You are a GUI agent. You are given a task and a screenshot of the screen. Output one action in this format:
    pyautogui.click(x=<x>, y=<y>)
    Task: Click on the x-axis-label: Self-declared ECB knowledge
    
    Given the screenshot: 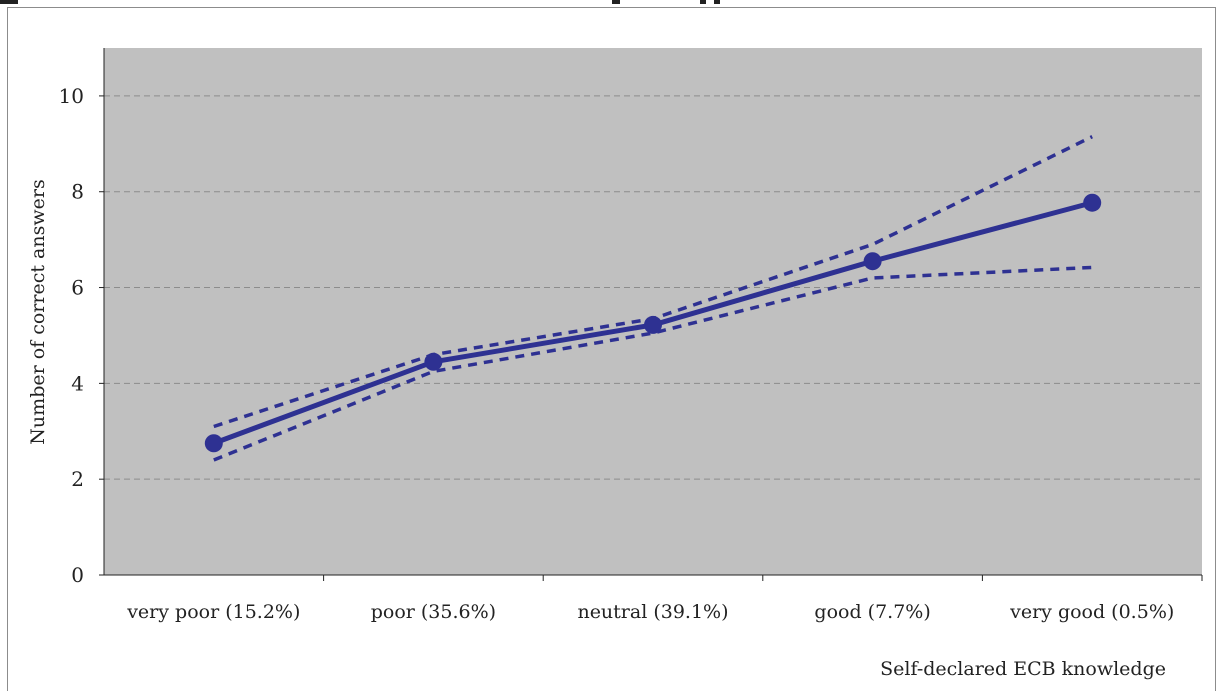 What is the action you would take?
    pyautogui.click(x=1023, y=669)
    